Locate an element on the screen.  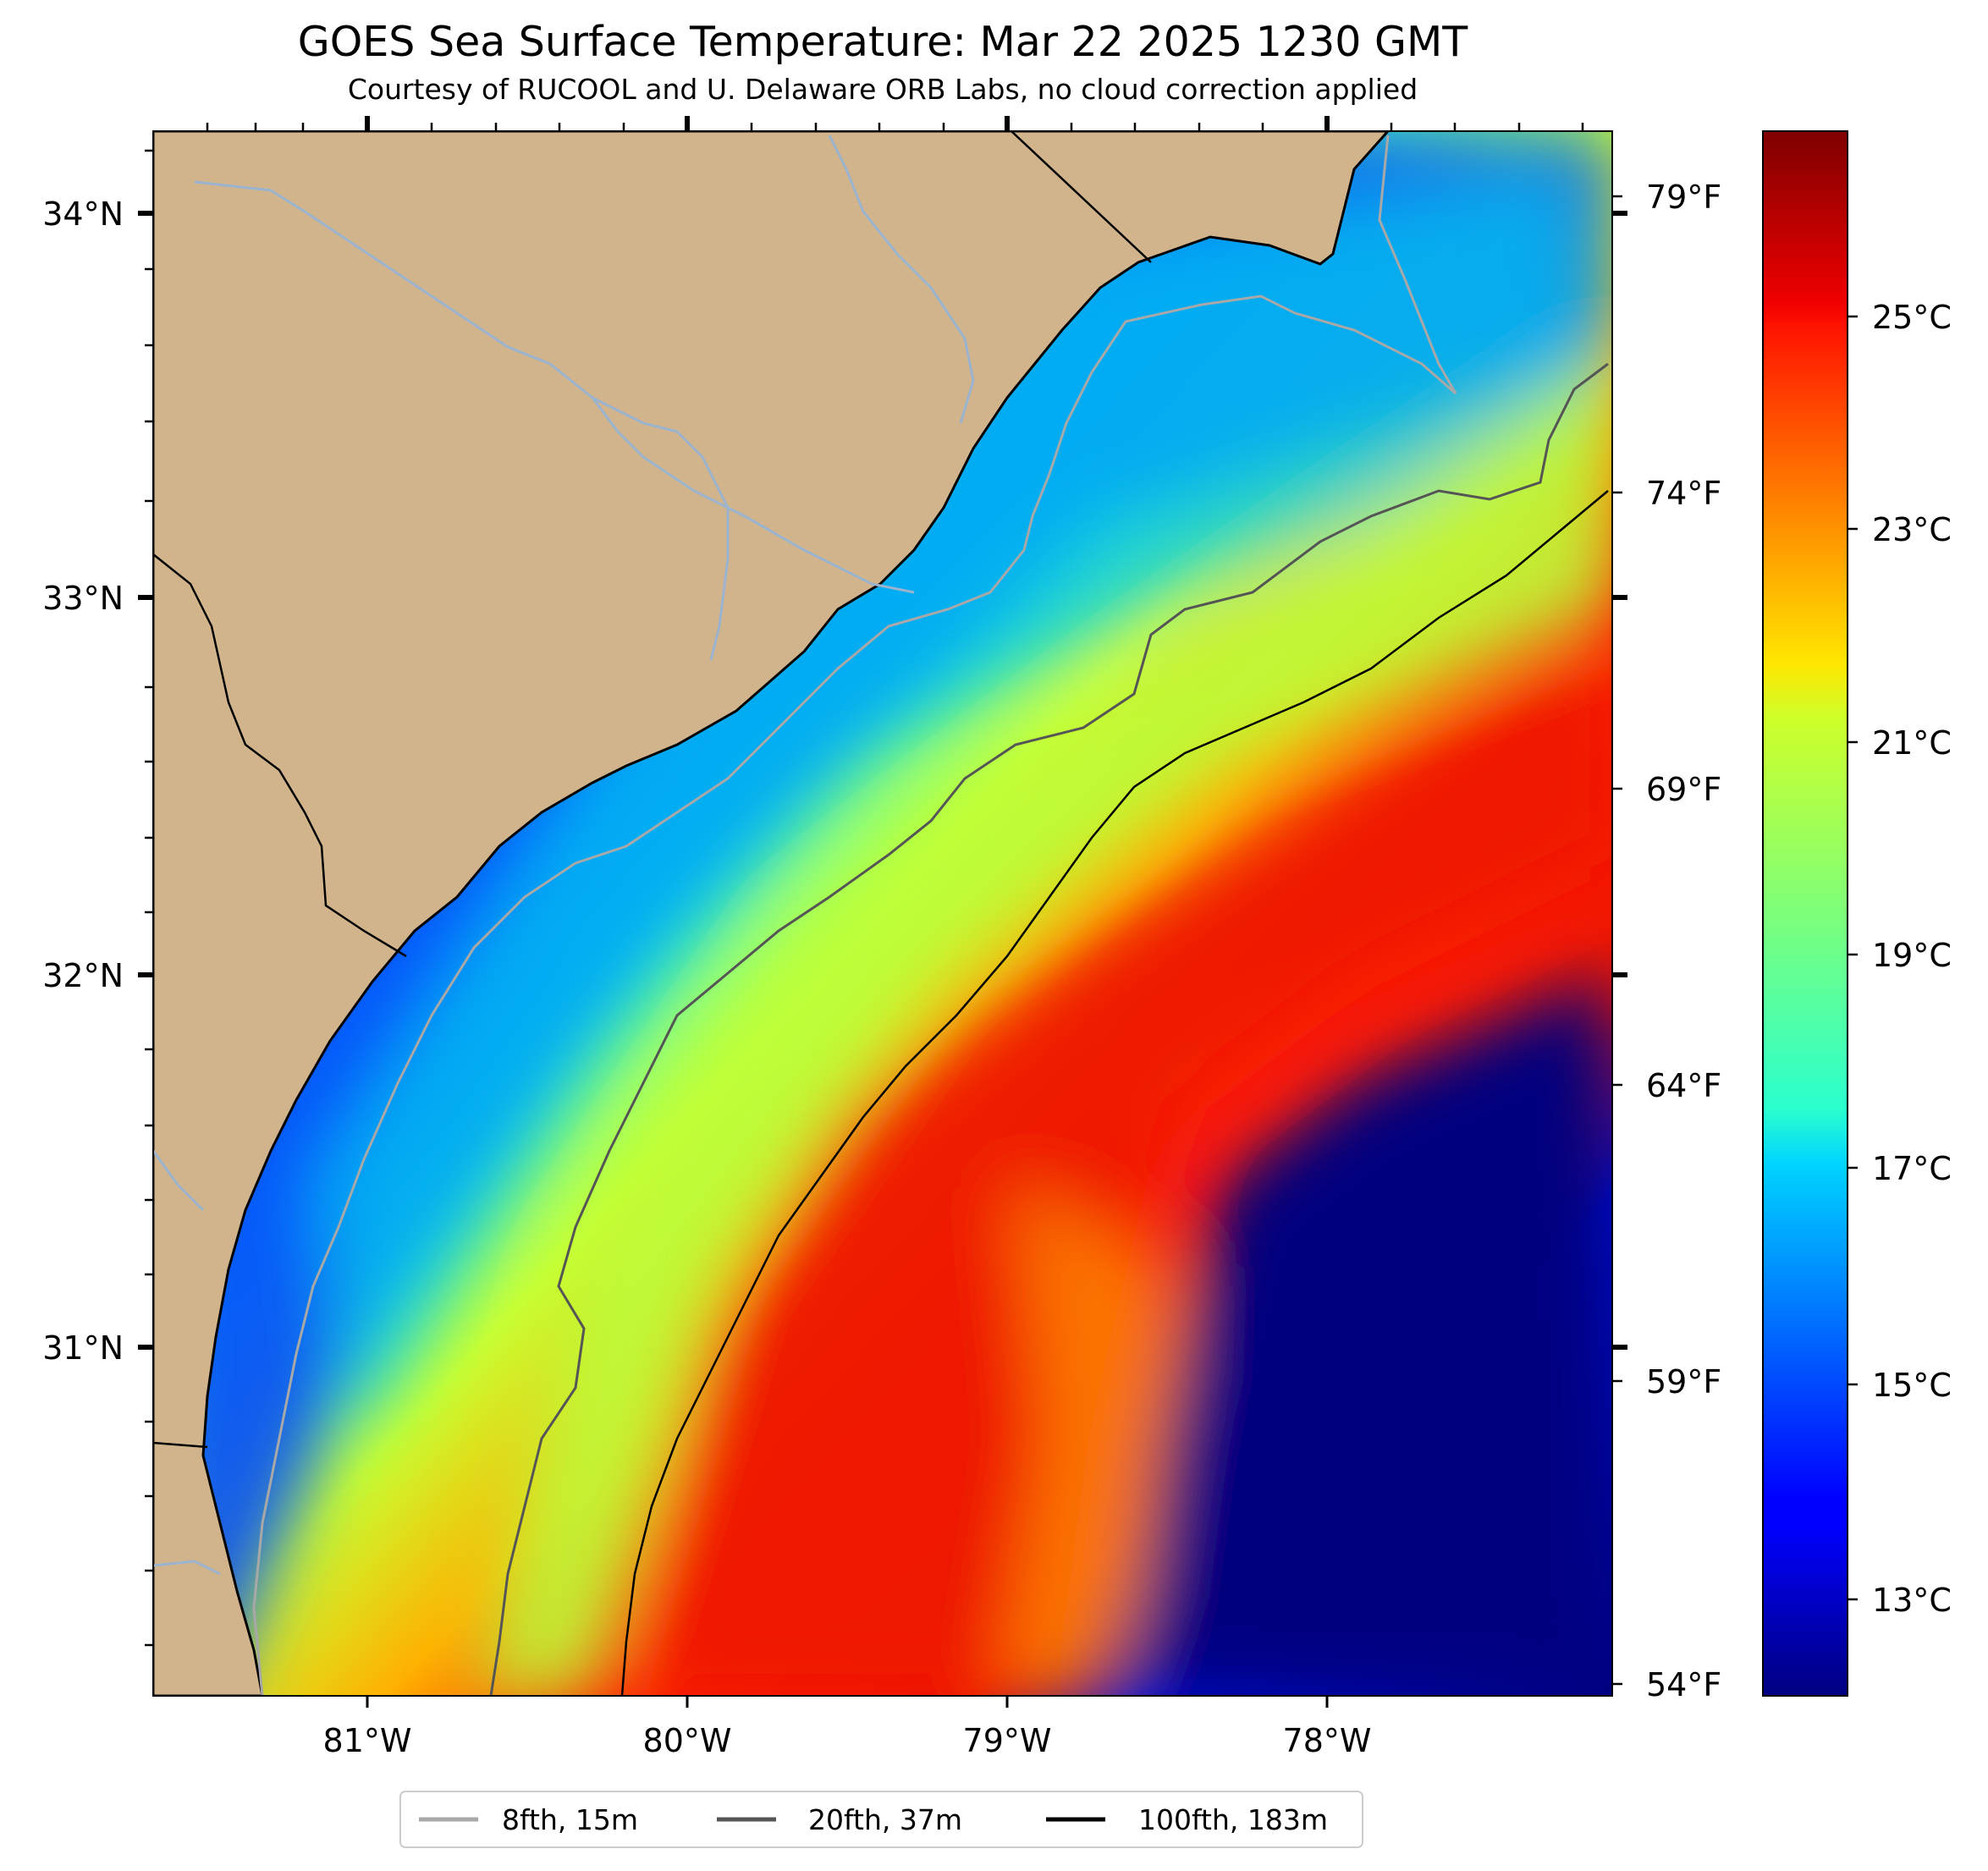
colorbar is located at coordinates (1805, 914).